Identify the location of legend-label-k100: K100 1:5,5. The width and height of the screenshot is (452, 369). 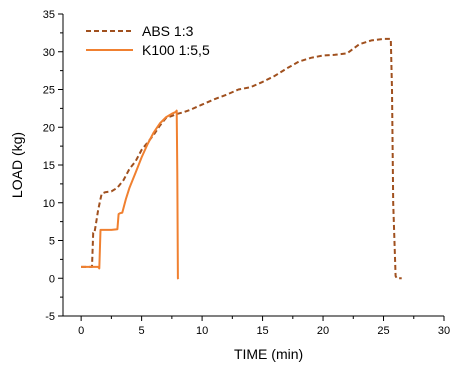
(176, 50).